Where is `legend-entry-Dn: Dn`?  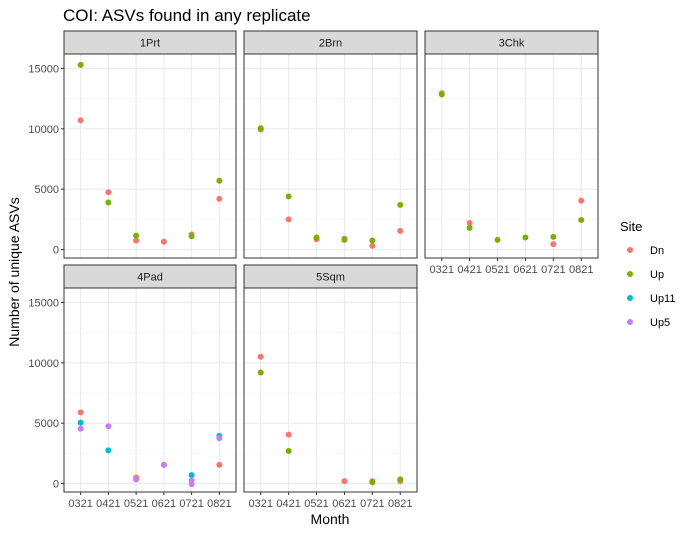 legend-entry-Dn: Dn is located at coordinates (645, 251).